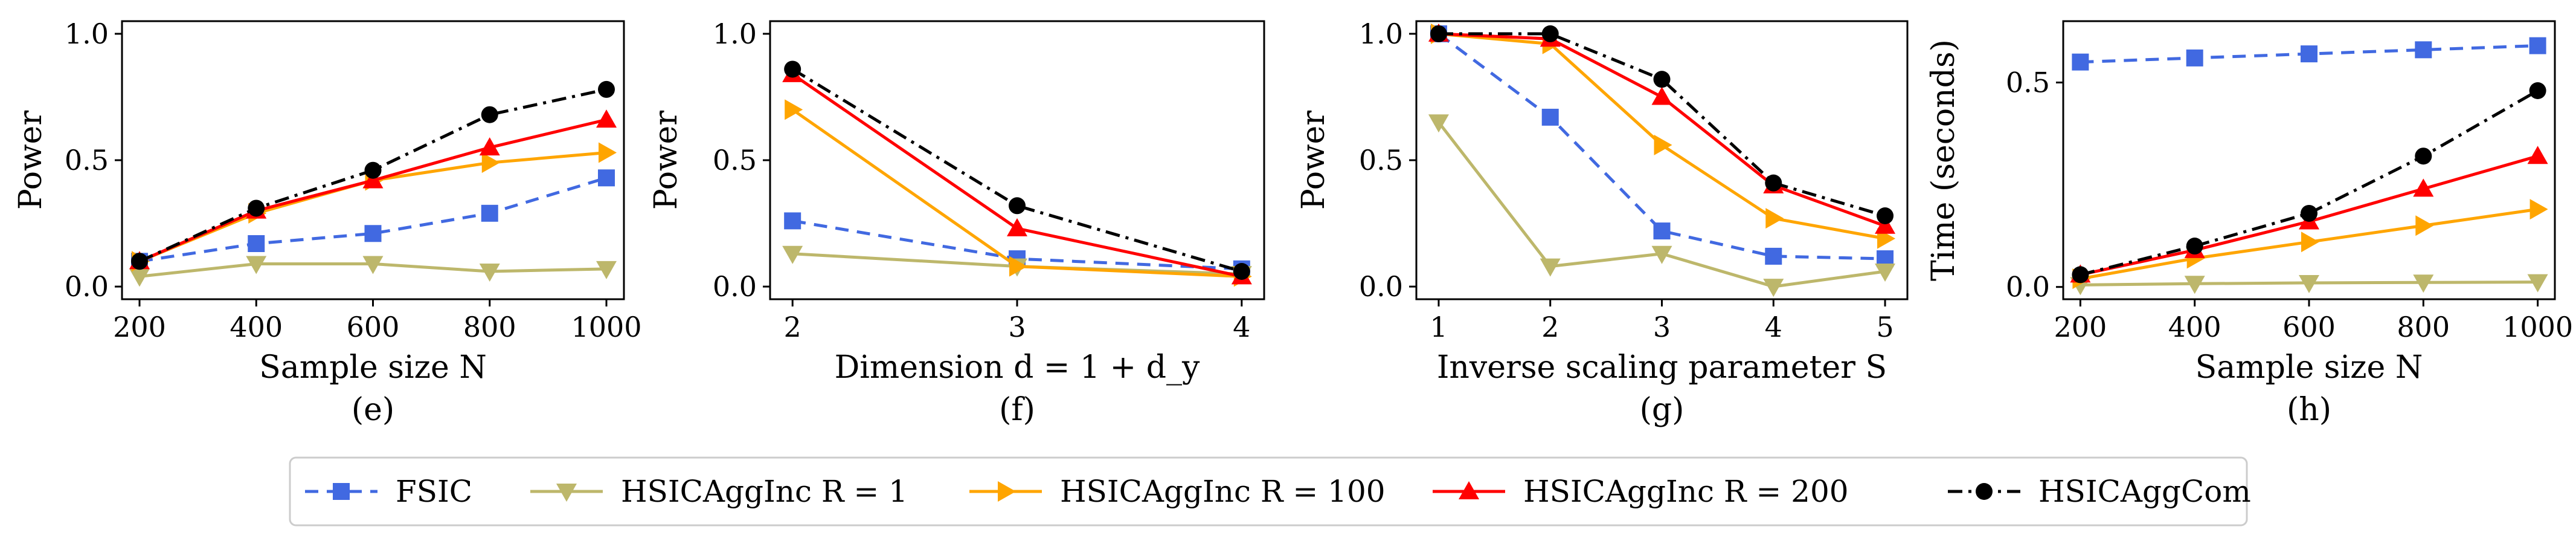 Image resolution: width=2576 pixels, height=538 pixels. What do you see at coordinates (1662, 368) in the screenshot?
I see `x-axis-label: Inverse scaling parameter S` at bounding box center [1662, 368].